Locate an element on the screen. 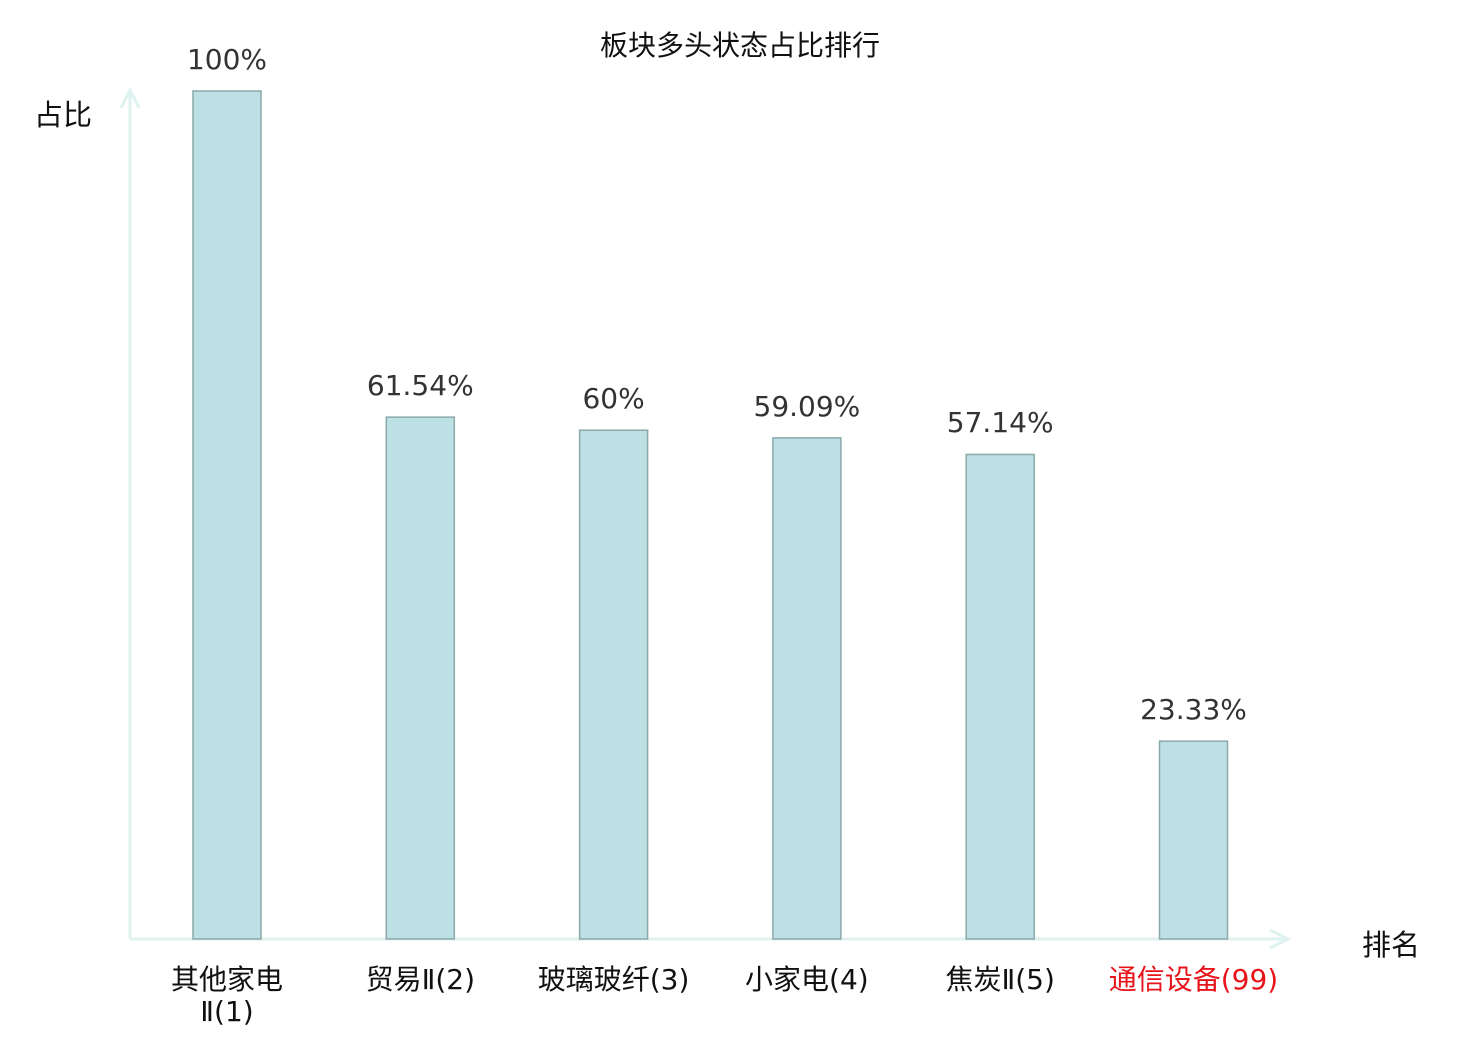  data-label: 59.09% is located at coordinates (807, 406).